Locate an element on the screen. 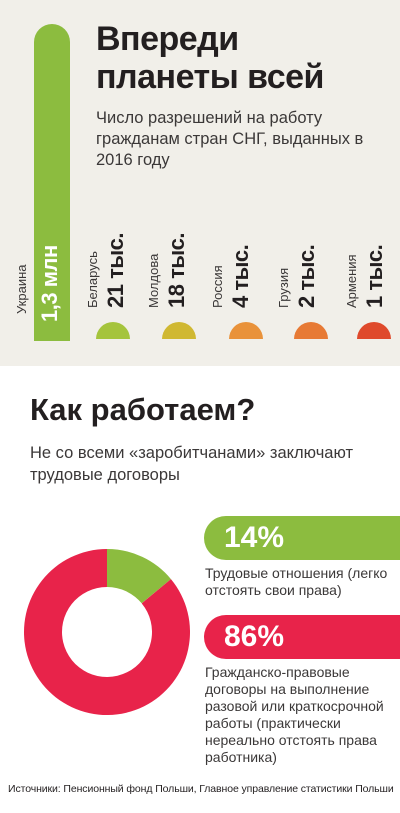 This screenshot has height=813, width=400. label-belarus: Беларусь is located at coordinates (92, 279).